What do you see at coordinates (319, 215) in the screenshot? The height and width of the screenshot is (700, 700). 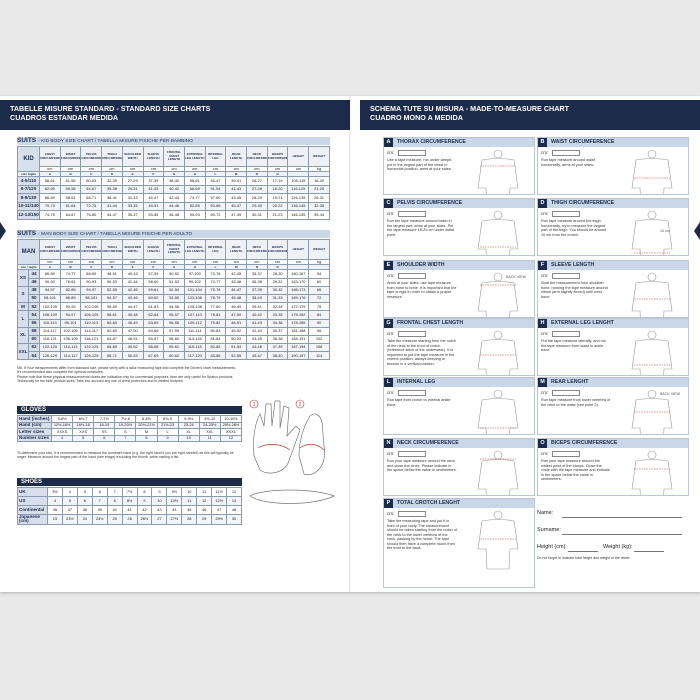 I see `cell: 39-44` at bounding box center [319, 215].